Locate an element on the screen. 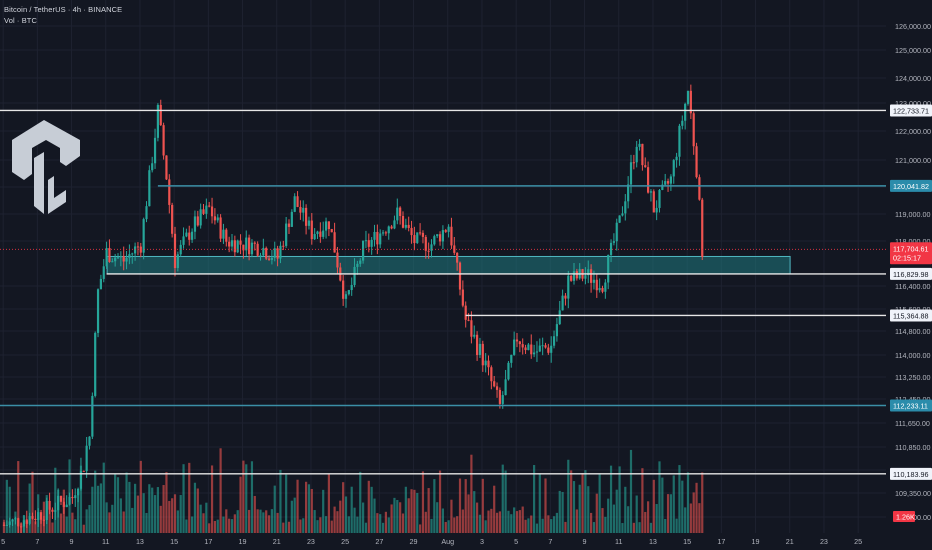 This screenshot has width=932, height=550. price-tick-label: 114,000.00 is located at coordinates (912, 355).